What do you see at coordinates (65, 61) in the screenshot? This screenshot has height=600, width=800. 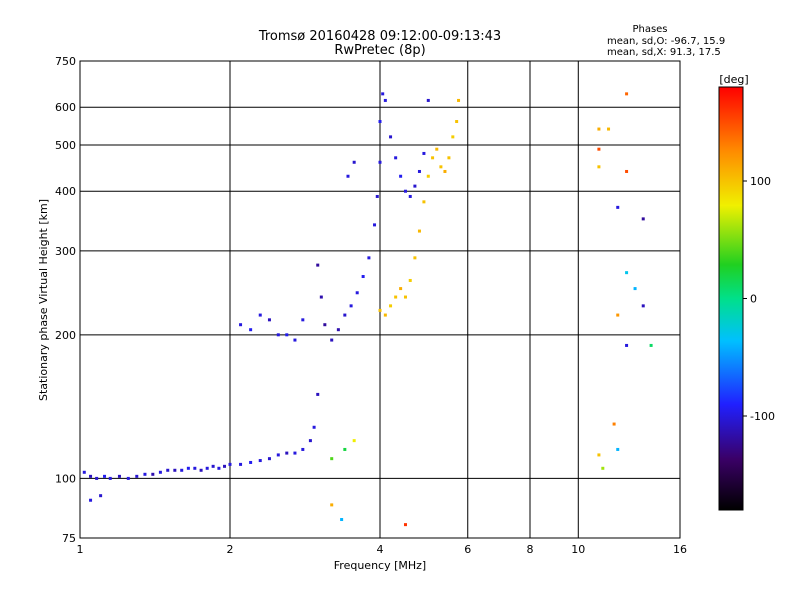 I see `y-tick-label: 750` at bounding box center [65, 61].